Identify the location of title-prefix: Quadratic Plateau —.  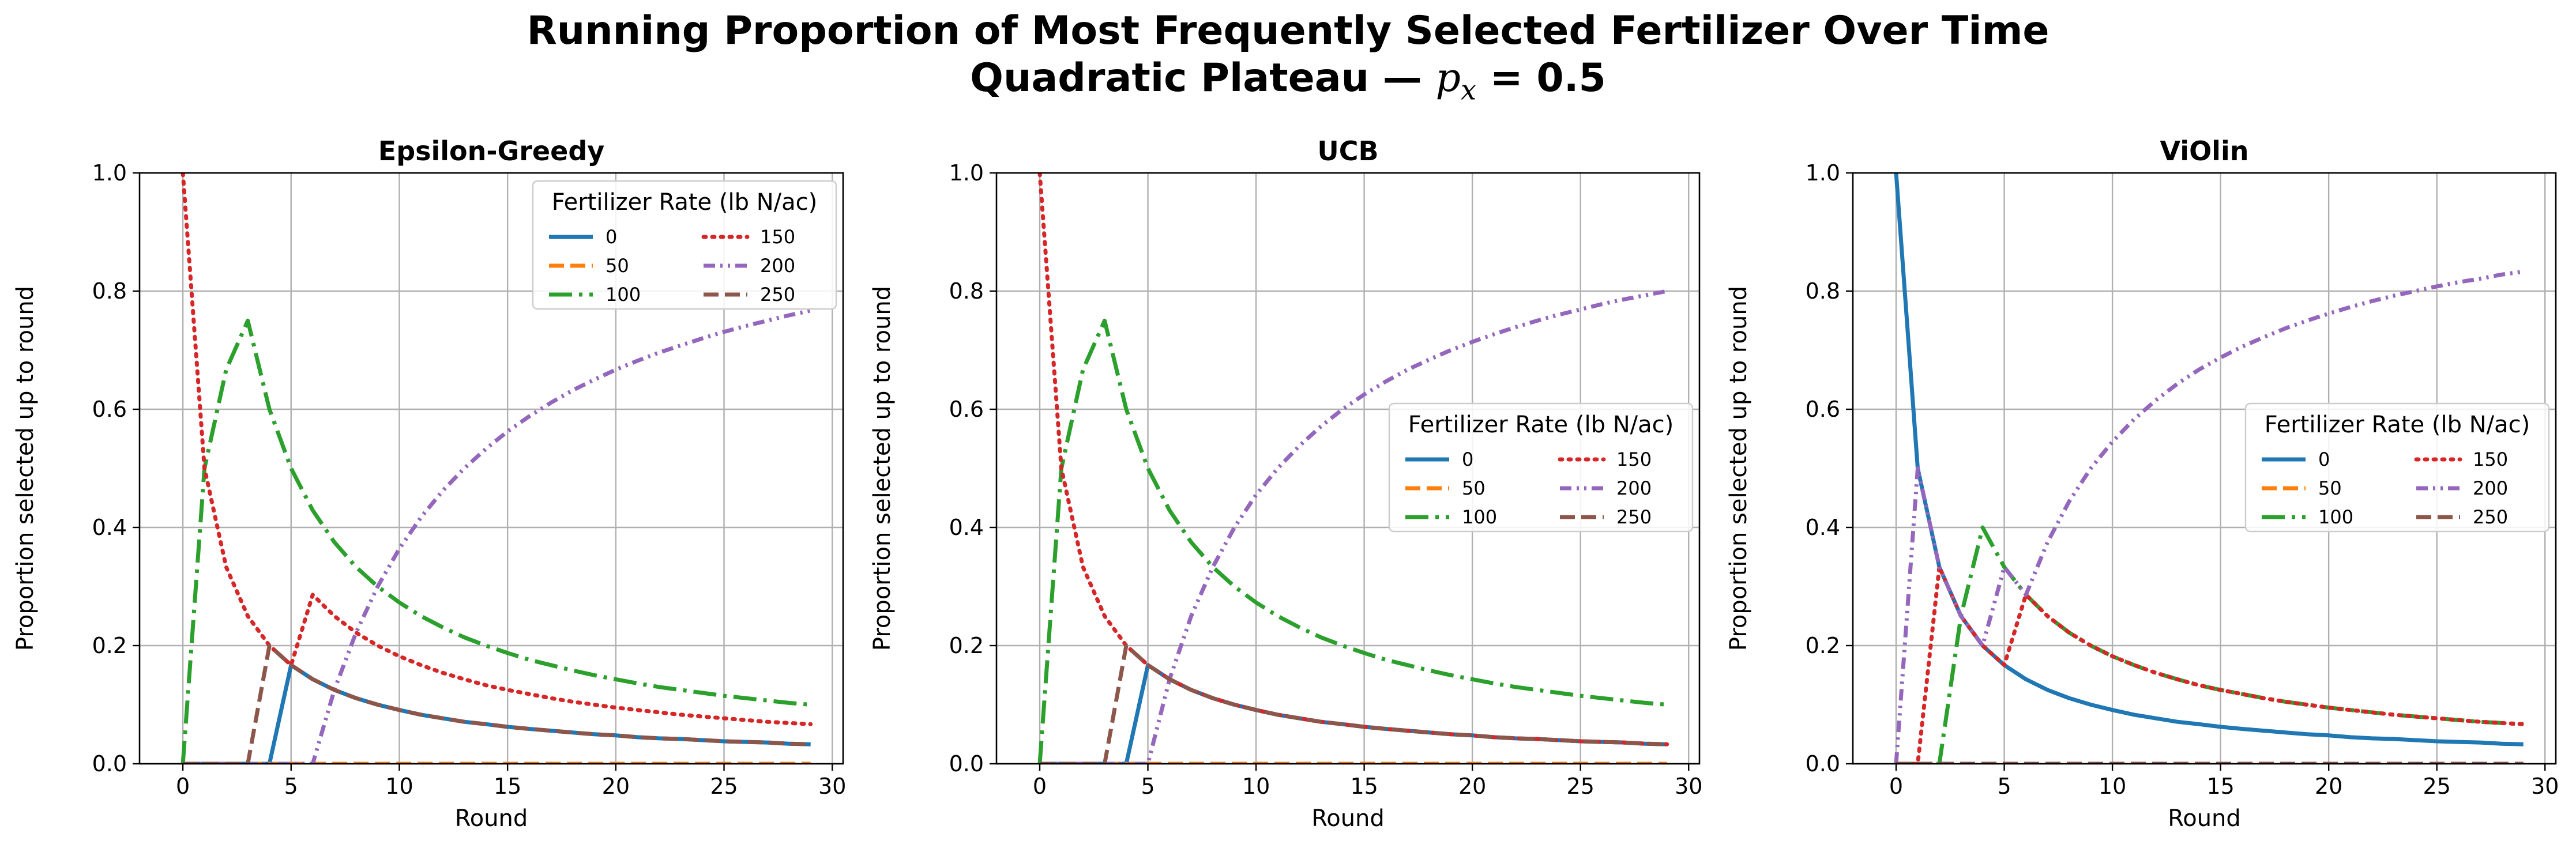
(1203, 78).